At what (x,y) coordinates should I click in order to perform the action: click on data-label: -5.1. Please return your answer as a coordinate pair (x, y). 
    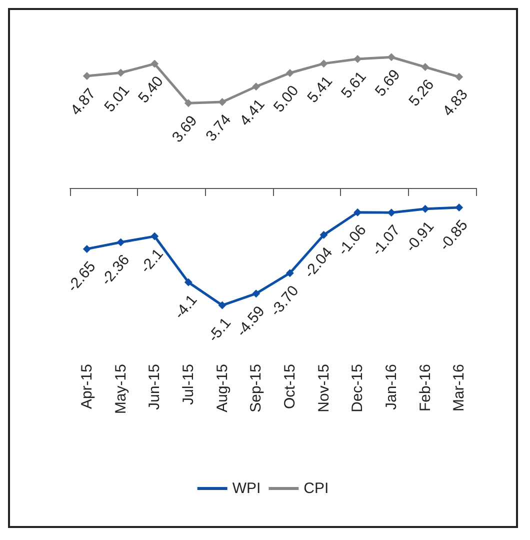
    Looking at the image, I should click on (219, 330).